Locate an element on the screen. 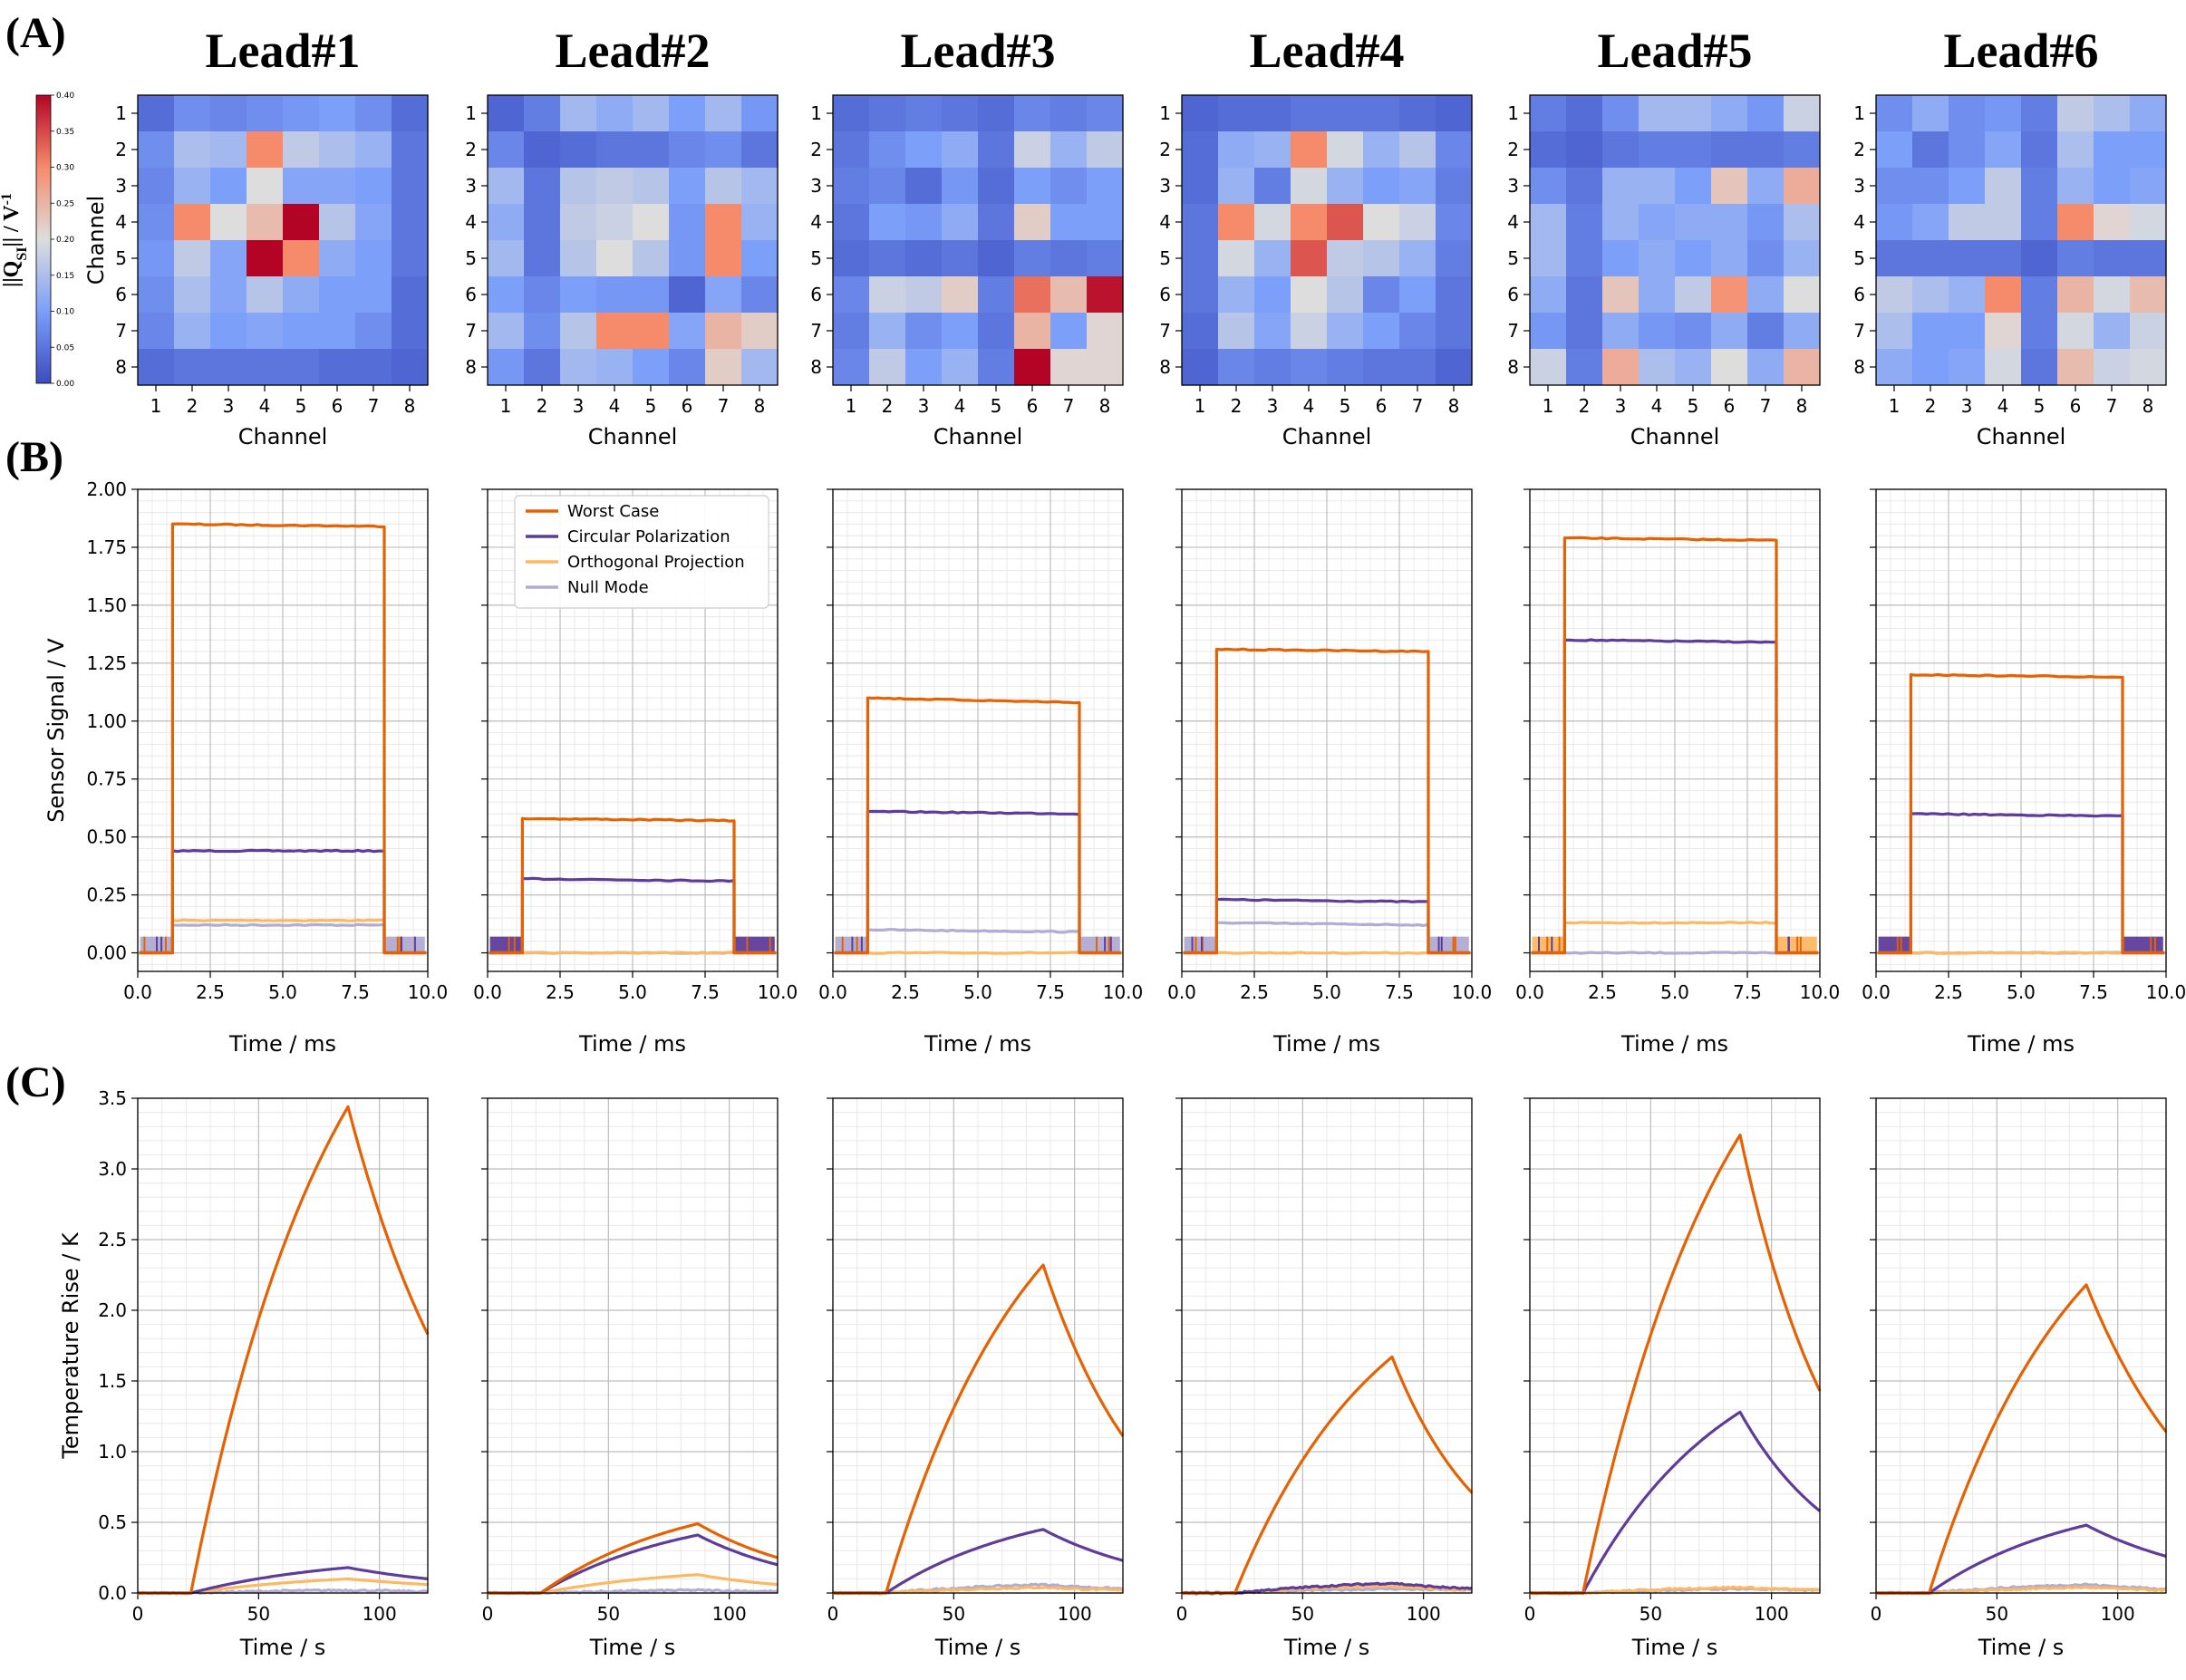 This screenshot has height=1680, width=2186. y-tick-label: 1.75 is located at coordinates (106, 547).